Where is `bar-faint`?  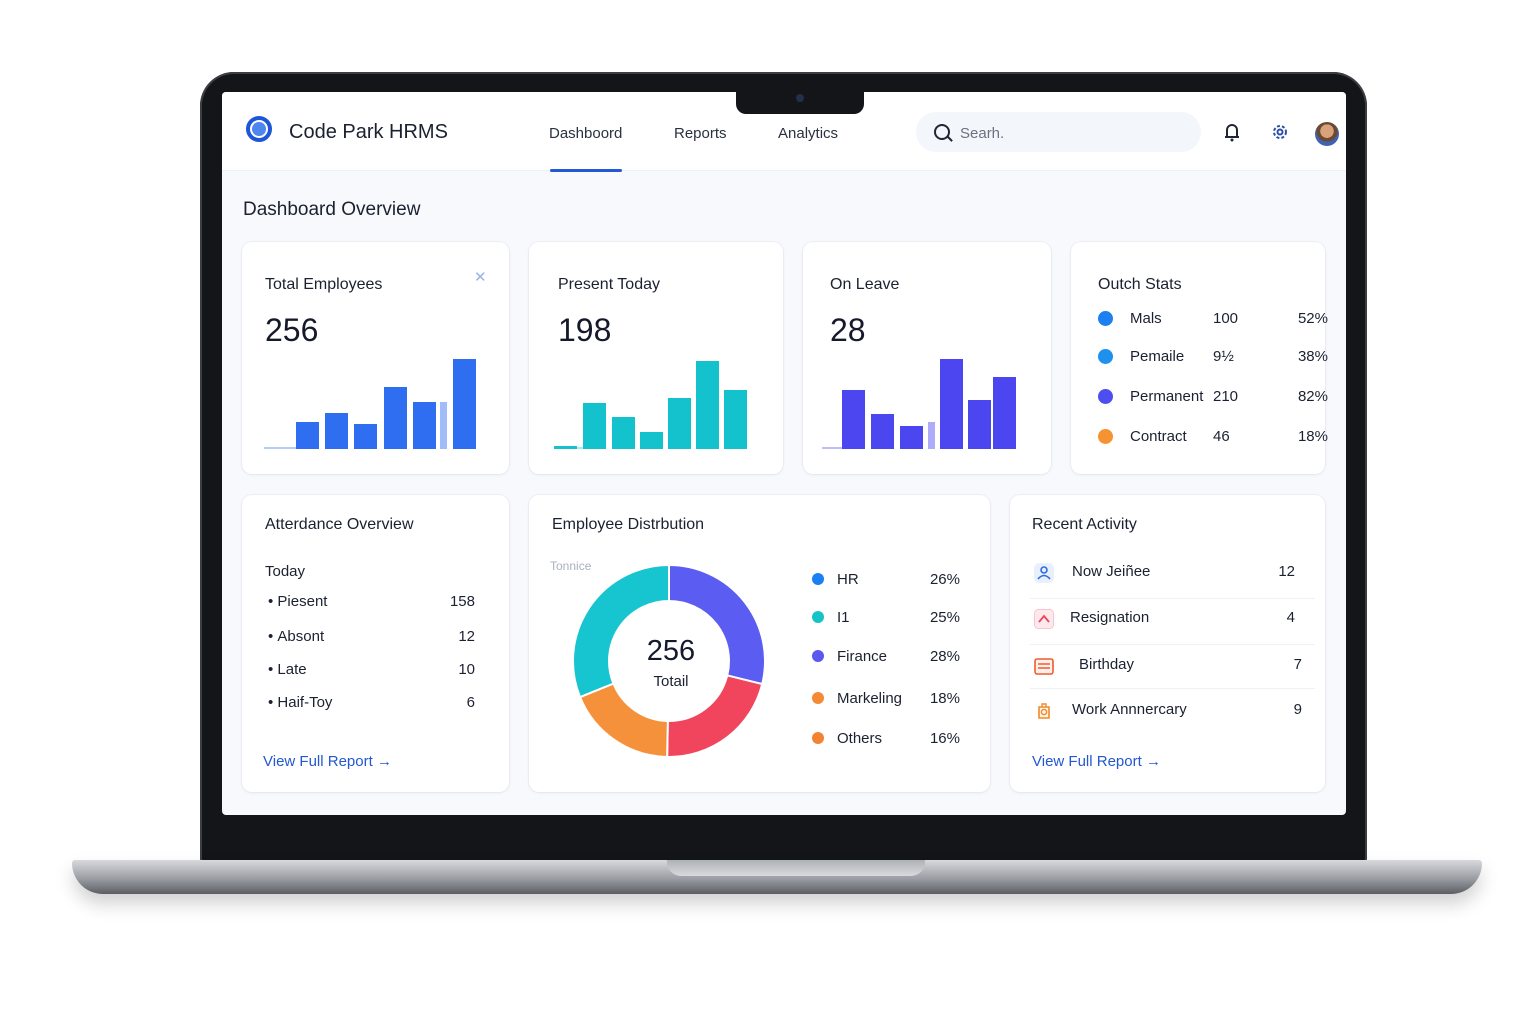 bar-faint is located at coordinates (443, 425).